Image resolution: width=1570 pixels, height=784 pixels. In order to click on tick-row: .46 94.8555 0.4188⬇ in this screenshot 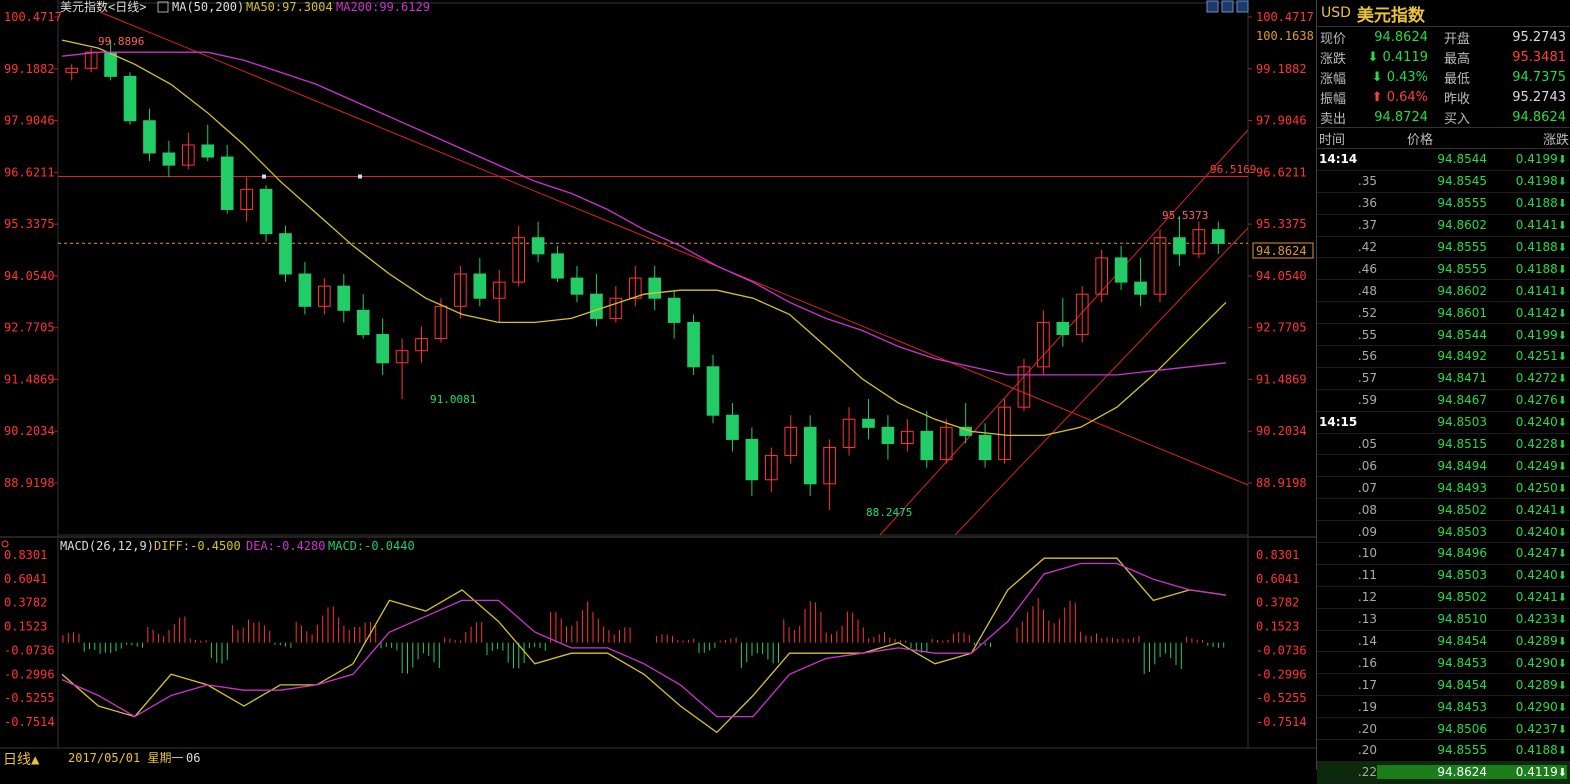, I will do `click(1443, 269)`.